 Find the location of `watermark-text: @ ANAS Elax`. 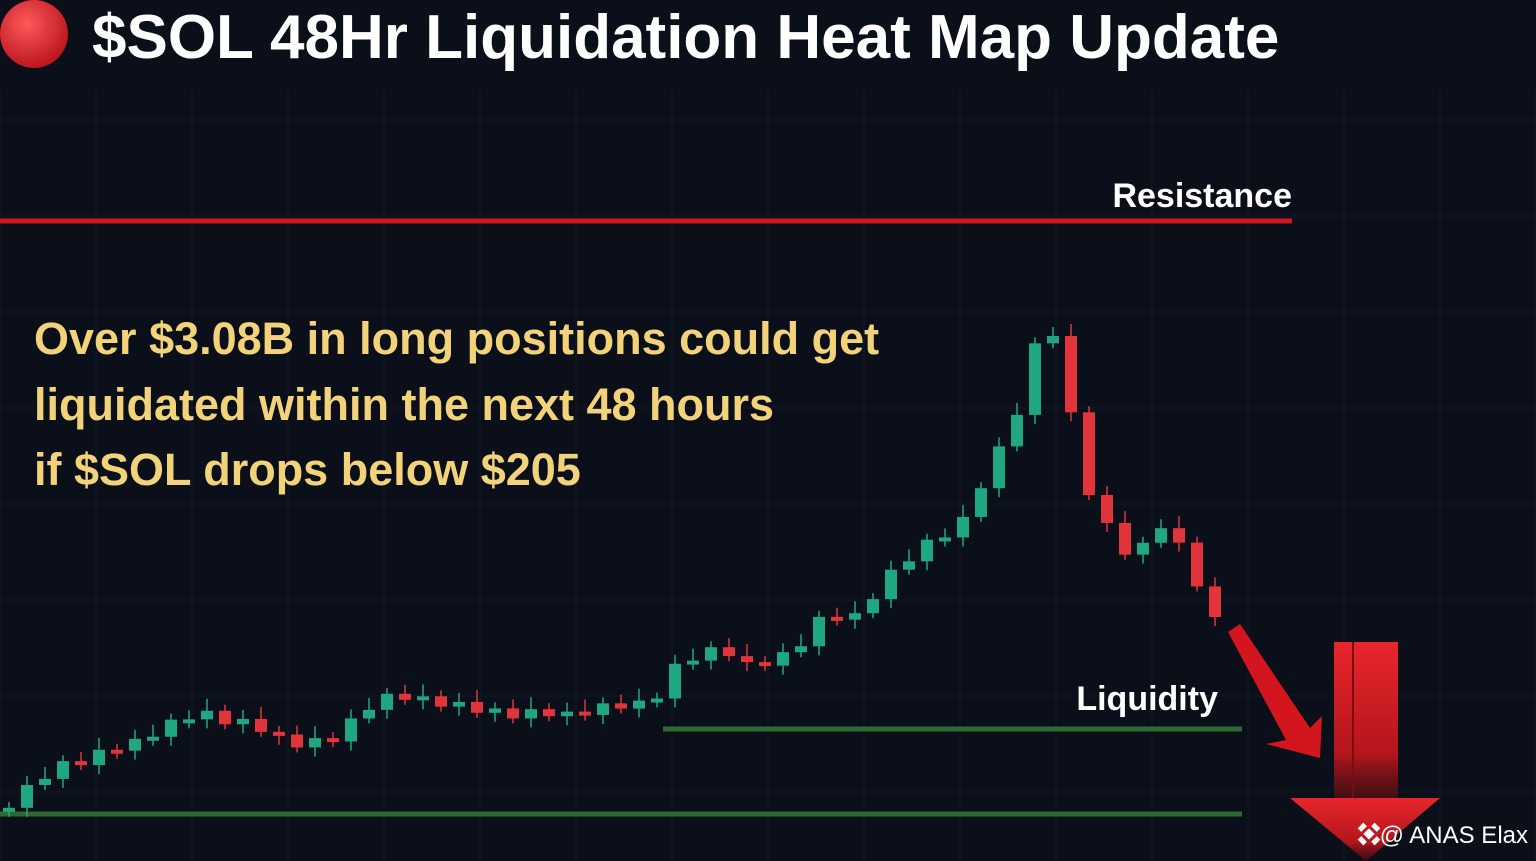

watermark-text: @ ANAS Elax is located at coordinates (1454, 835).